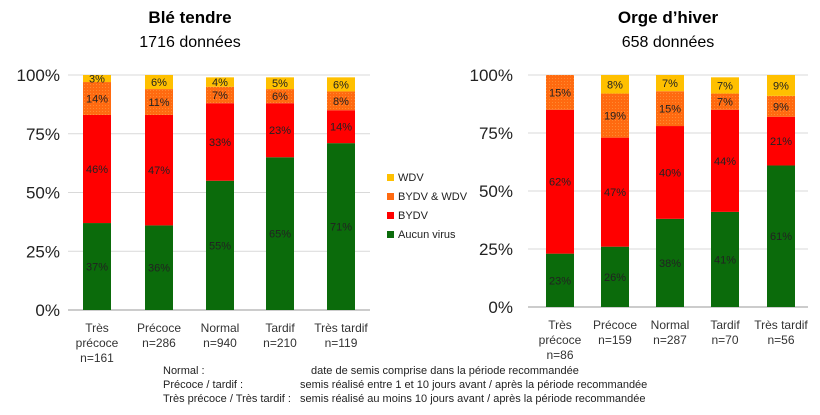 The width and height of the screenshot is (820, 415). Describe the element at coordinates (413, 216) in the screenshot. I see `legend-item: BYDV` at that location.